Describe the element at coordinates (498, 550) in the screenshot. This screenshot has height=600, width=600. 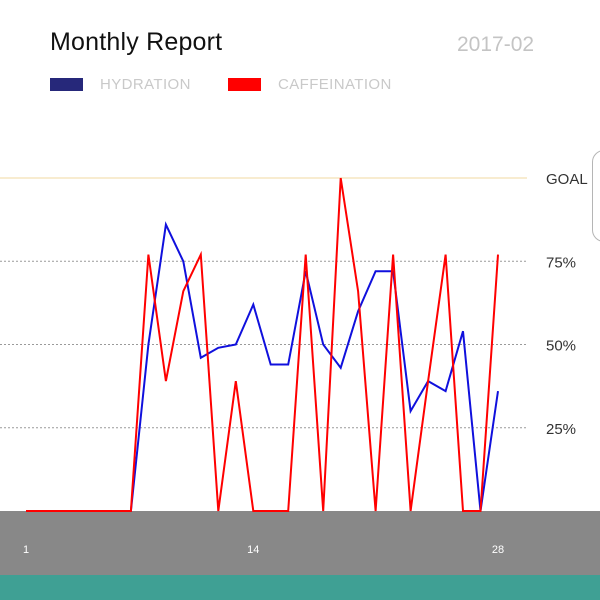
I see `x-tick-label: 28` at that location.